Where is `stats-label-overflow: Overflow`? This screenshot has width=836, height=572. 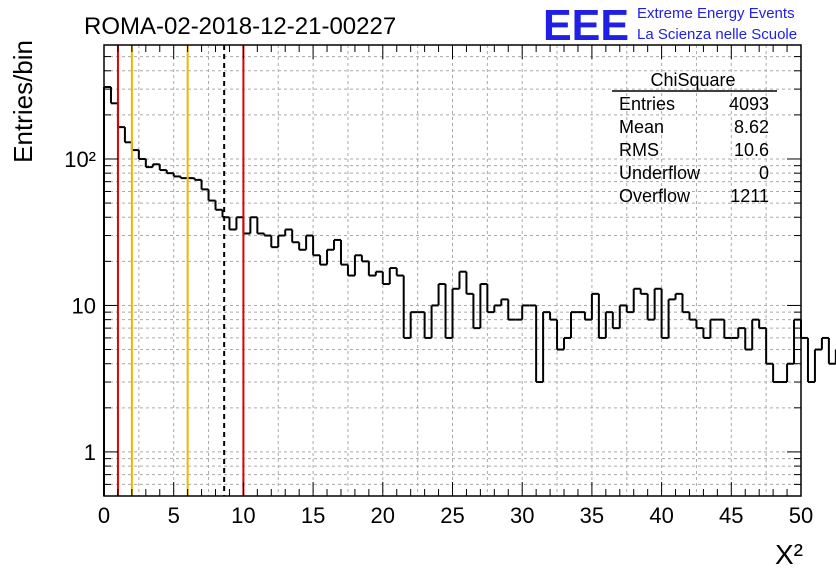 stats-label-overflow: Overflow is located at coordinates (655, 196).